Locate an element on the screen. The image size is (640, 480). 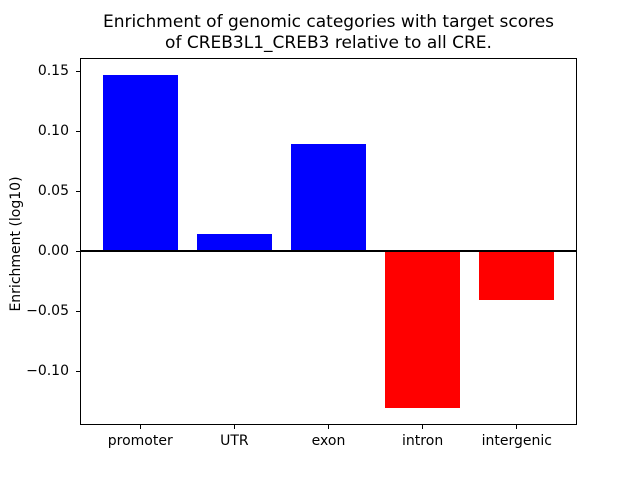
y-tick-label: 0.10 is located at coordinates (53, 131).